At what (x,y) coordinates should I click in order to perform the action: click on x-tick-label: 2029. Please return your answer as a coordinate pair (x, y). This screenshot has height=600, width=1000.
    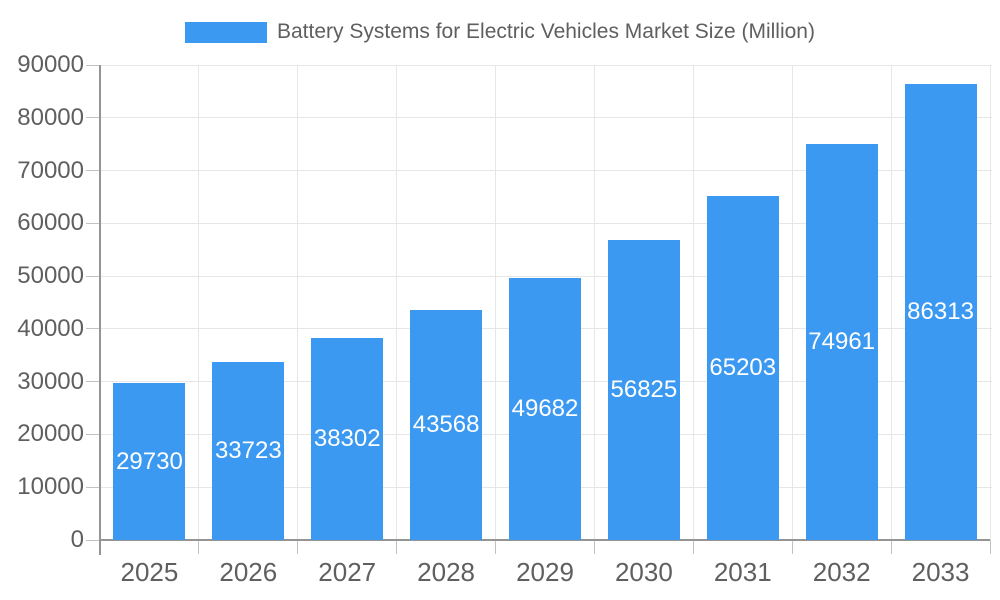
    Looking at the image, I should click on (545, 572).